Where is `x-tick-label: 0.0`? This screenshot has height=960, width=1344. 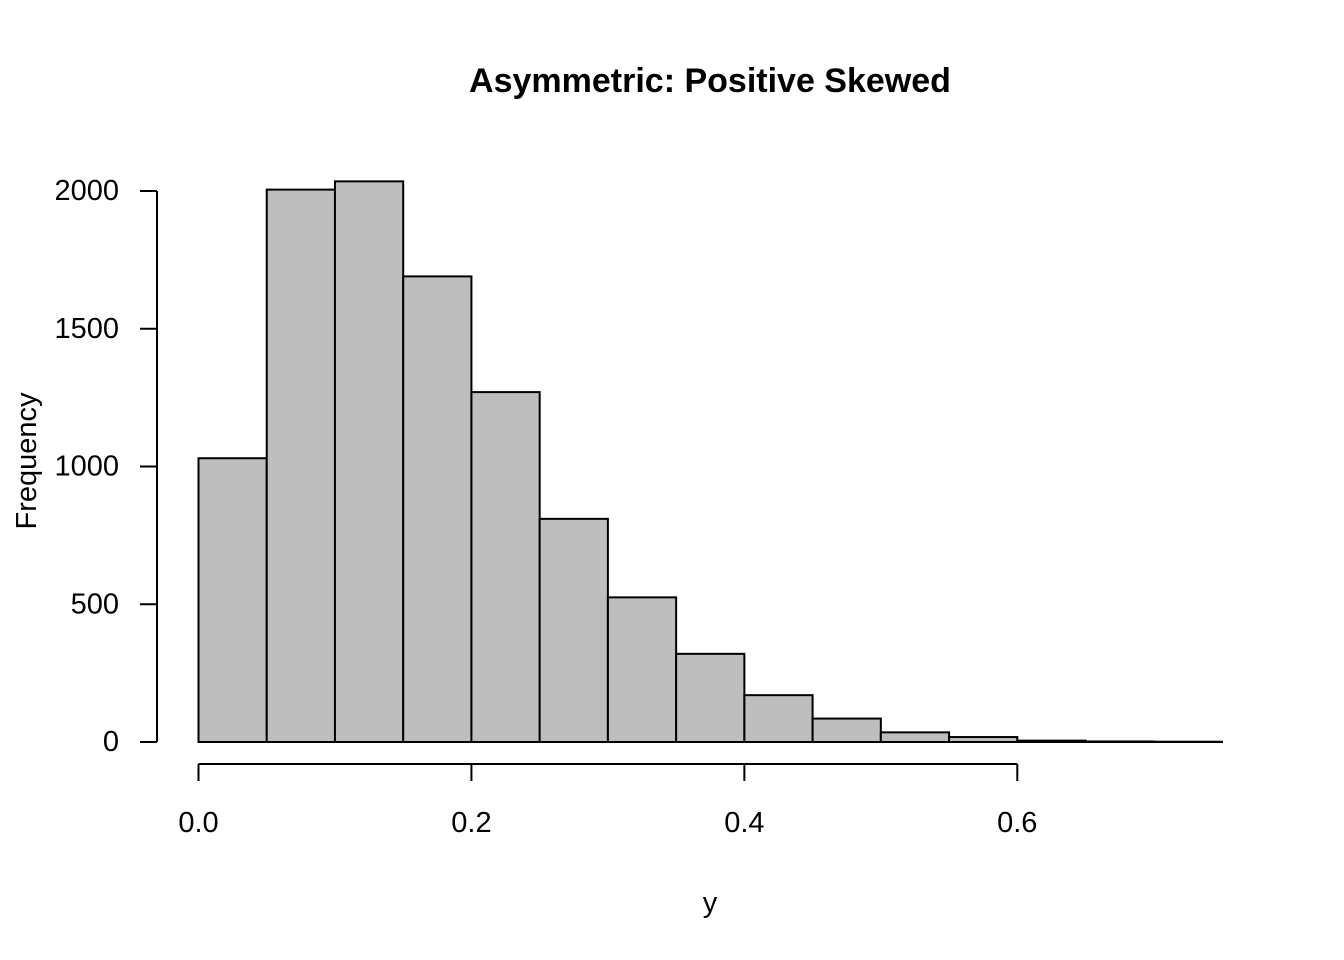
x-tick-label: 0.0 is located at coordinates (198, 823).